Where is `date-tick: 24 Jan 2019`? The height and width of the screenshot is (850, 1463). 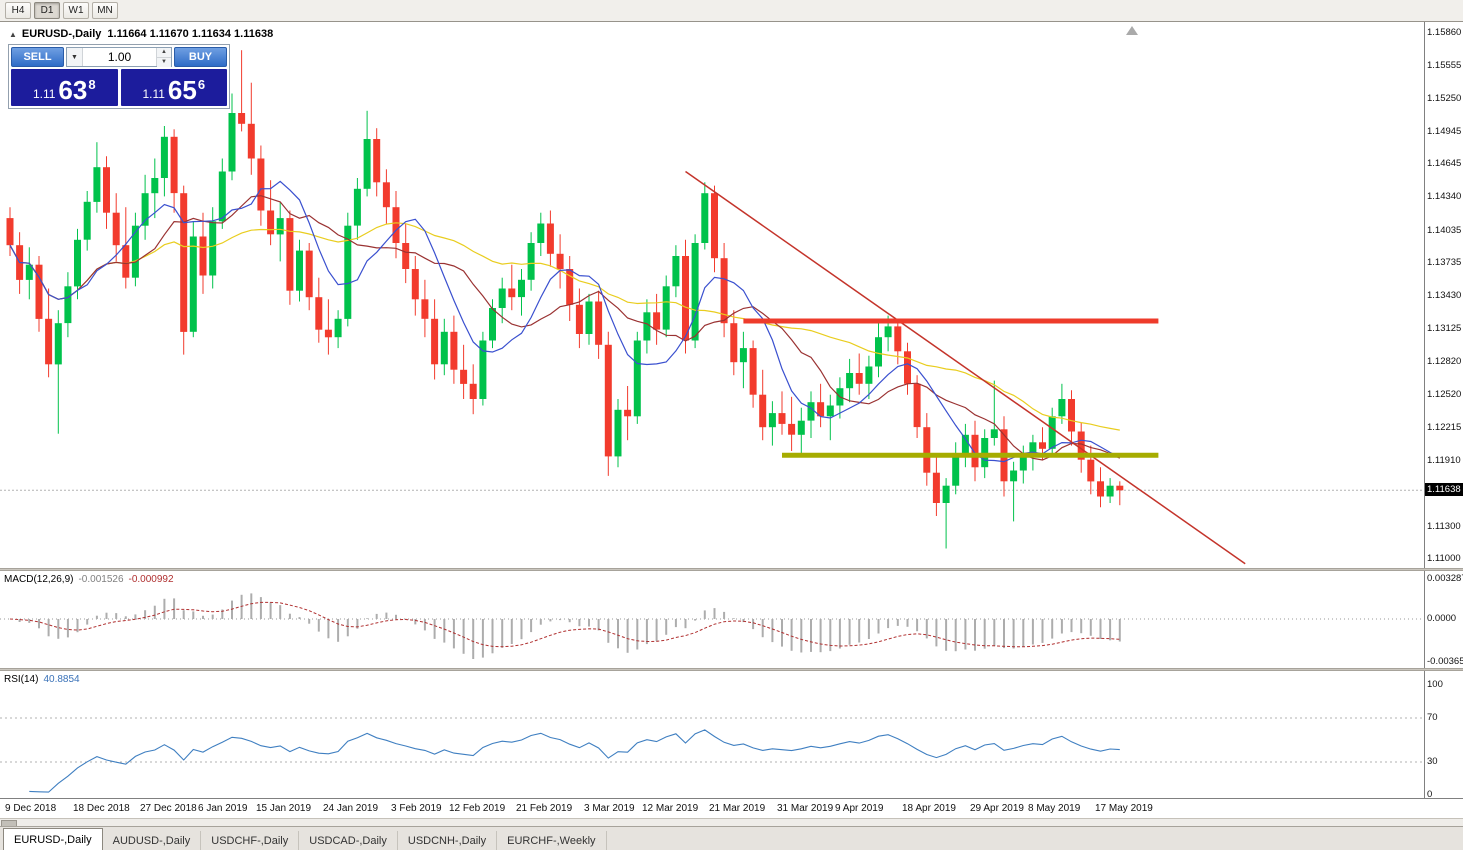 date-tick: 24 Jan 2019 is located at coordinates (351, 808).